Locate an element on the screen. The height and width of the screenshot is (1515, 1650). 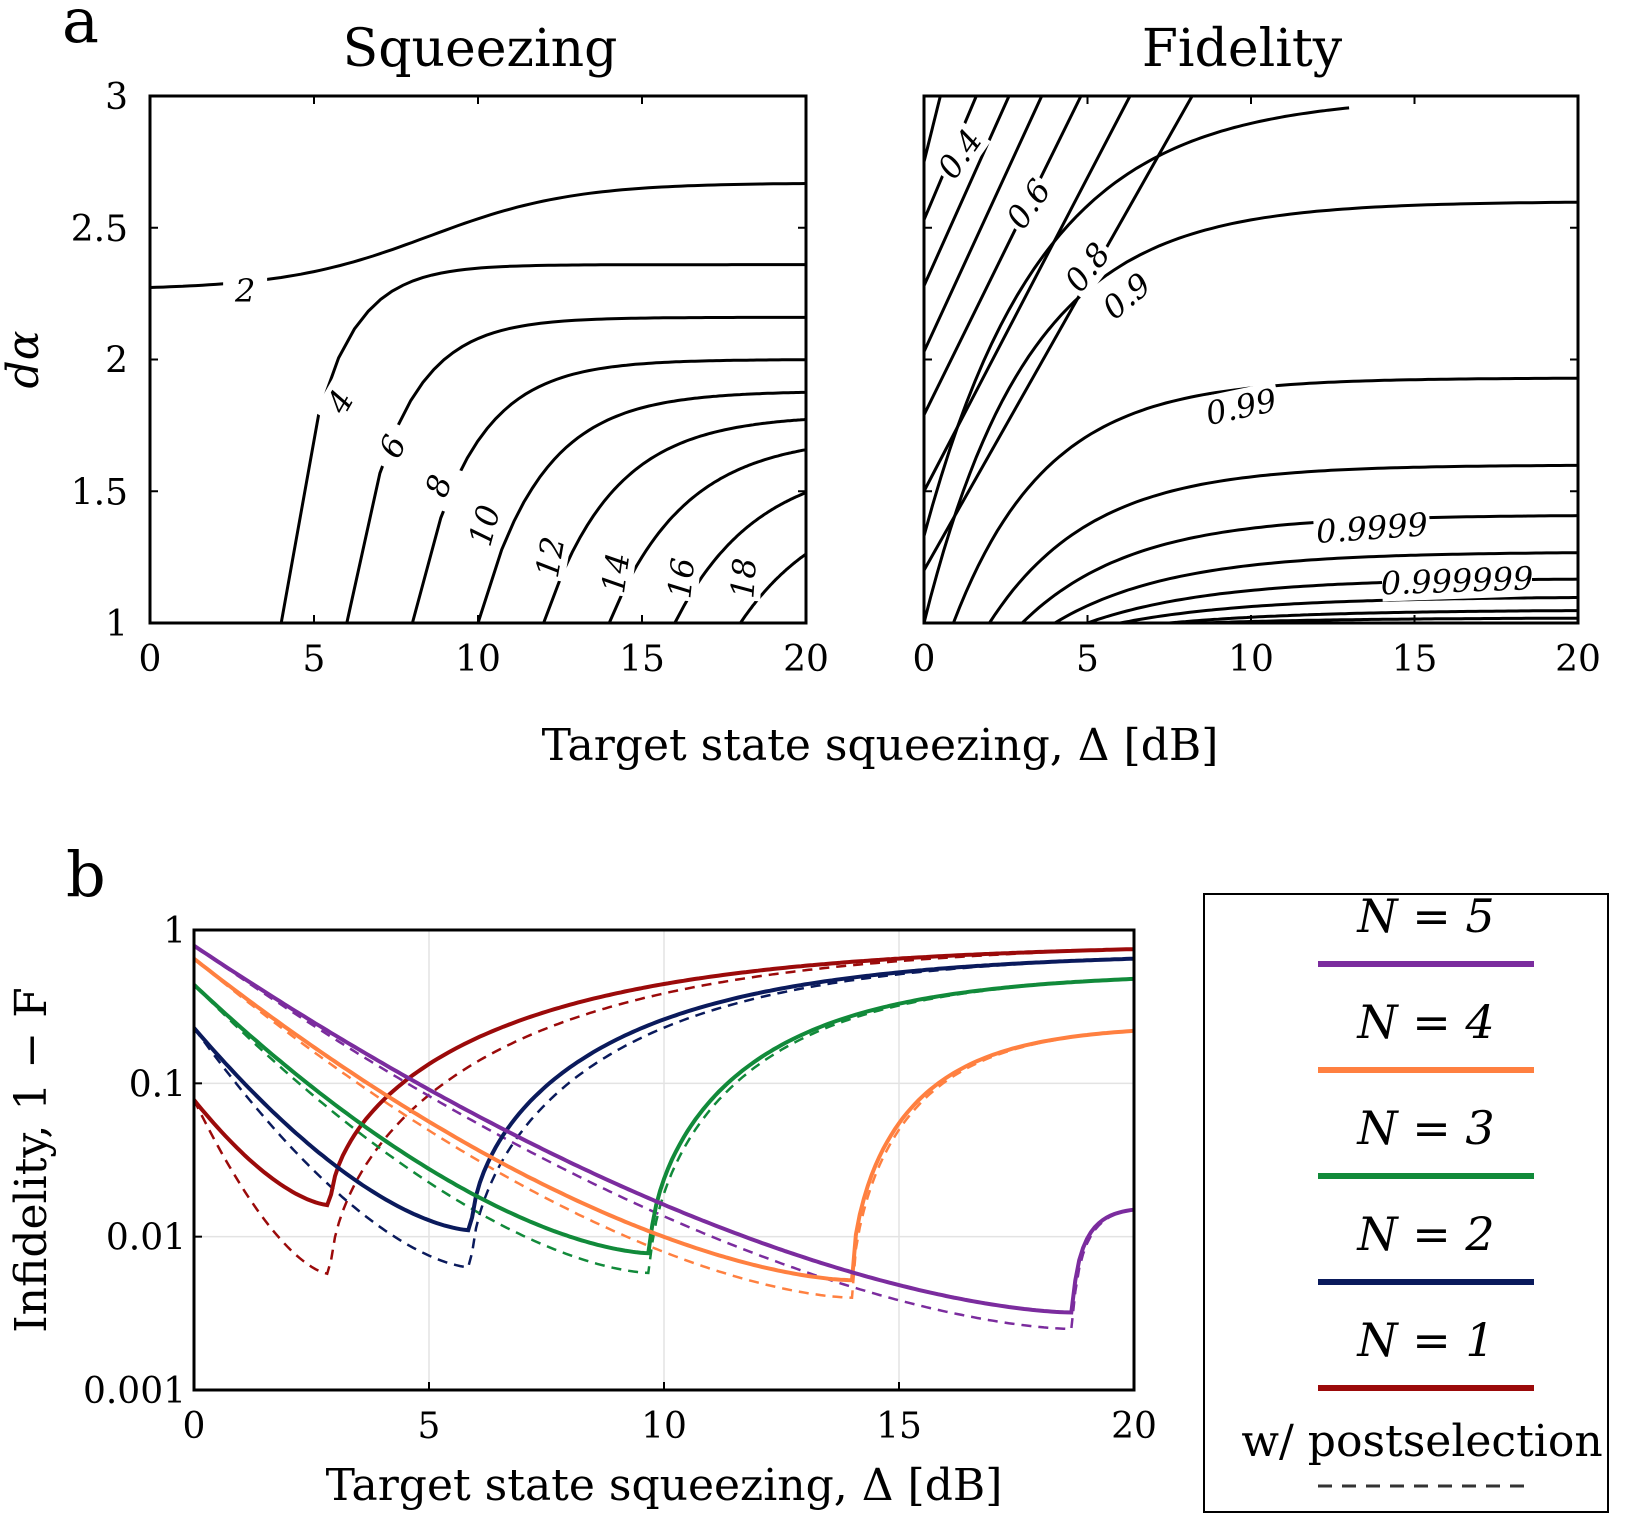
y-tick-label: 2.5 is located at coordinates (99, 229).